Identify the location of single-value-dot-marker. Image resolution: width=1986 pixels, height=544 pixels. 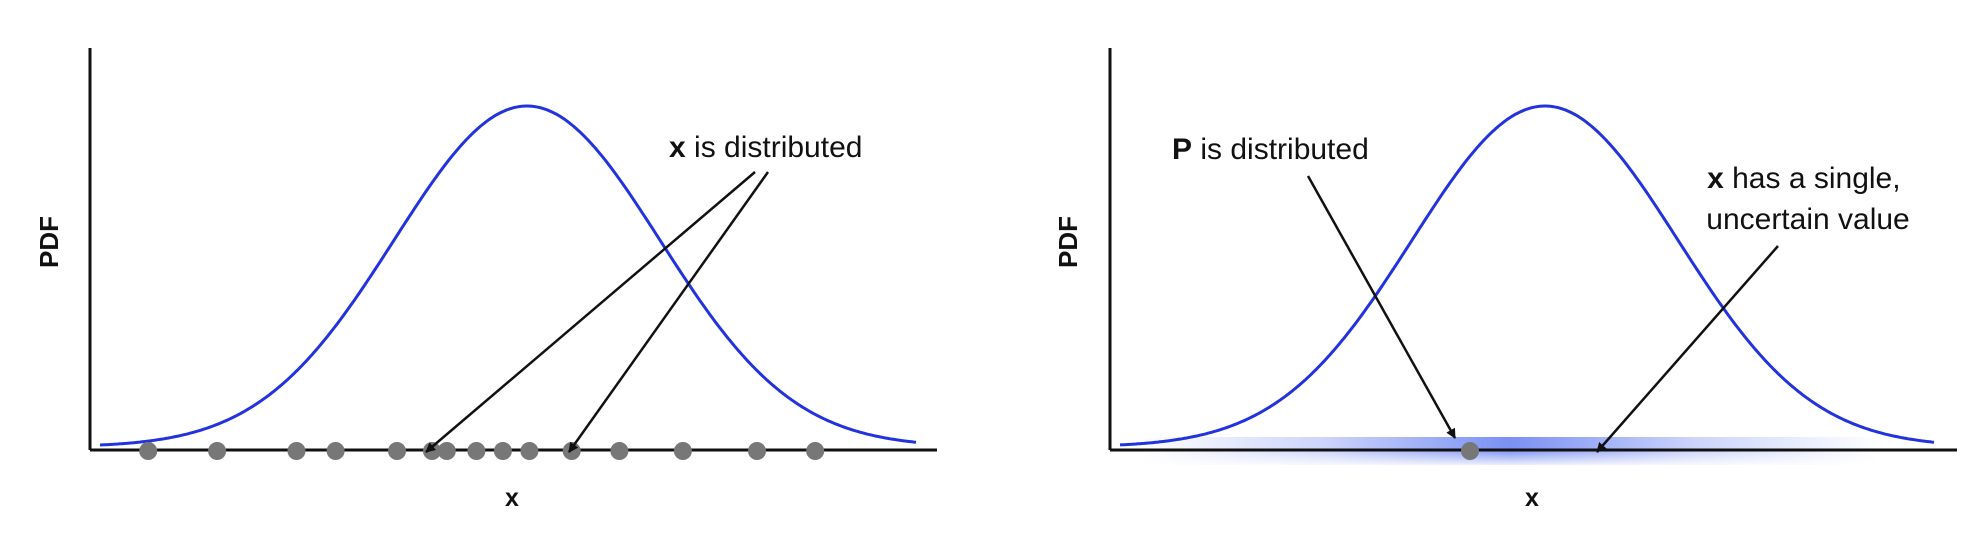
(1470, 451).